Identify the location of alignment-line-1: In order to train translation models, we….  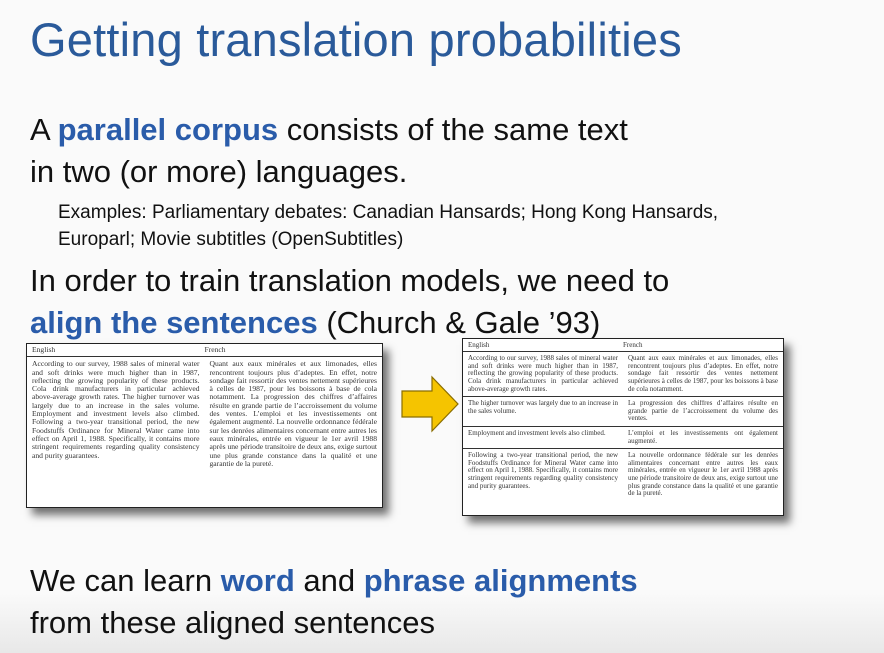
(350, 280).